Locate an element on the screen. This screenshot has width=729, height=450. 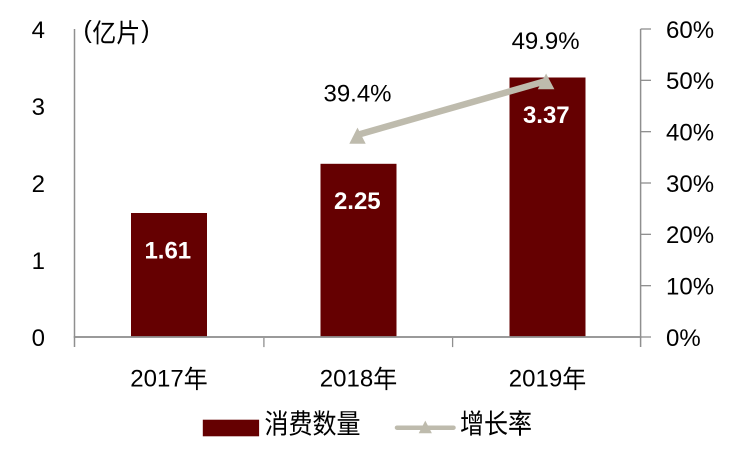
svg-text: 2019 is located at coordinates (535, 379).